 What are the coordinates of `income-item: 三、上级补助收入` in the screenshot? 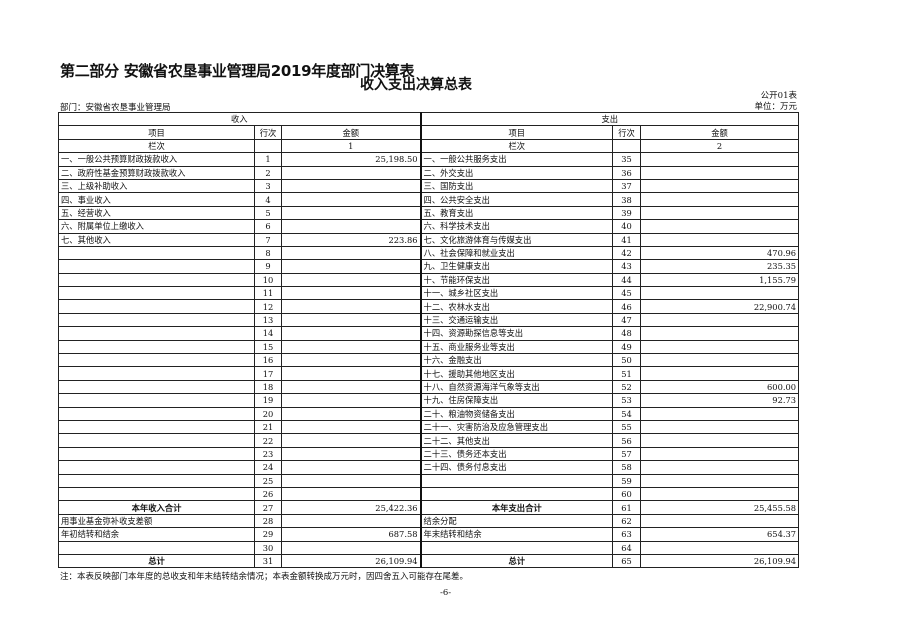 It's located at (156, 186).